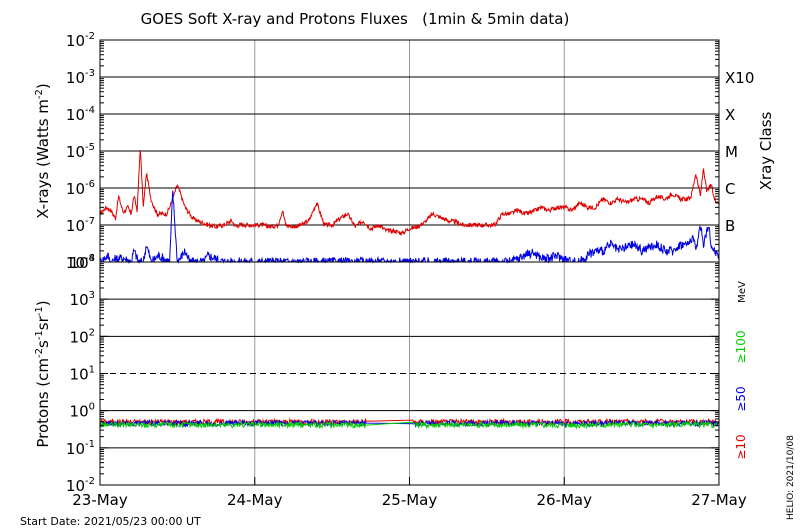  What do you see at coordinates (766, 150) in the screenshot?
I see `xray-class-axis-label: Xray Class` at bounding box center [766, 150].